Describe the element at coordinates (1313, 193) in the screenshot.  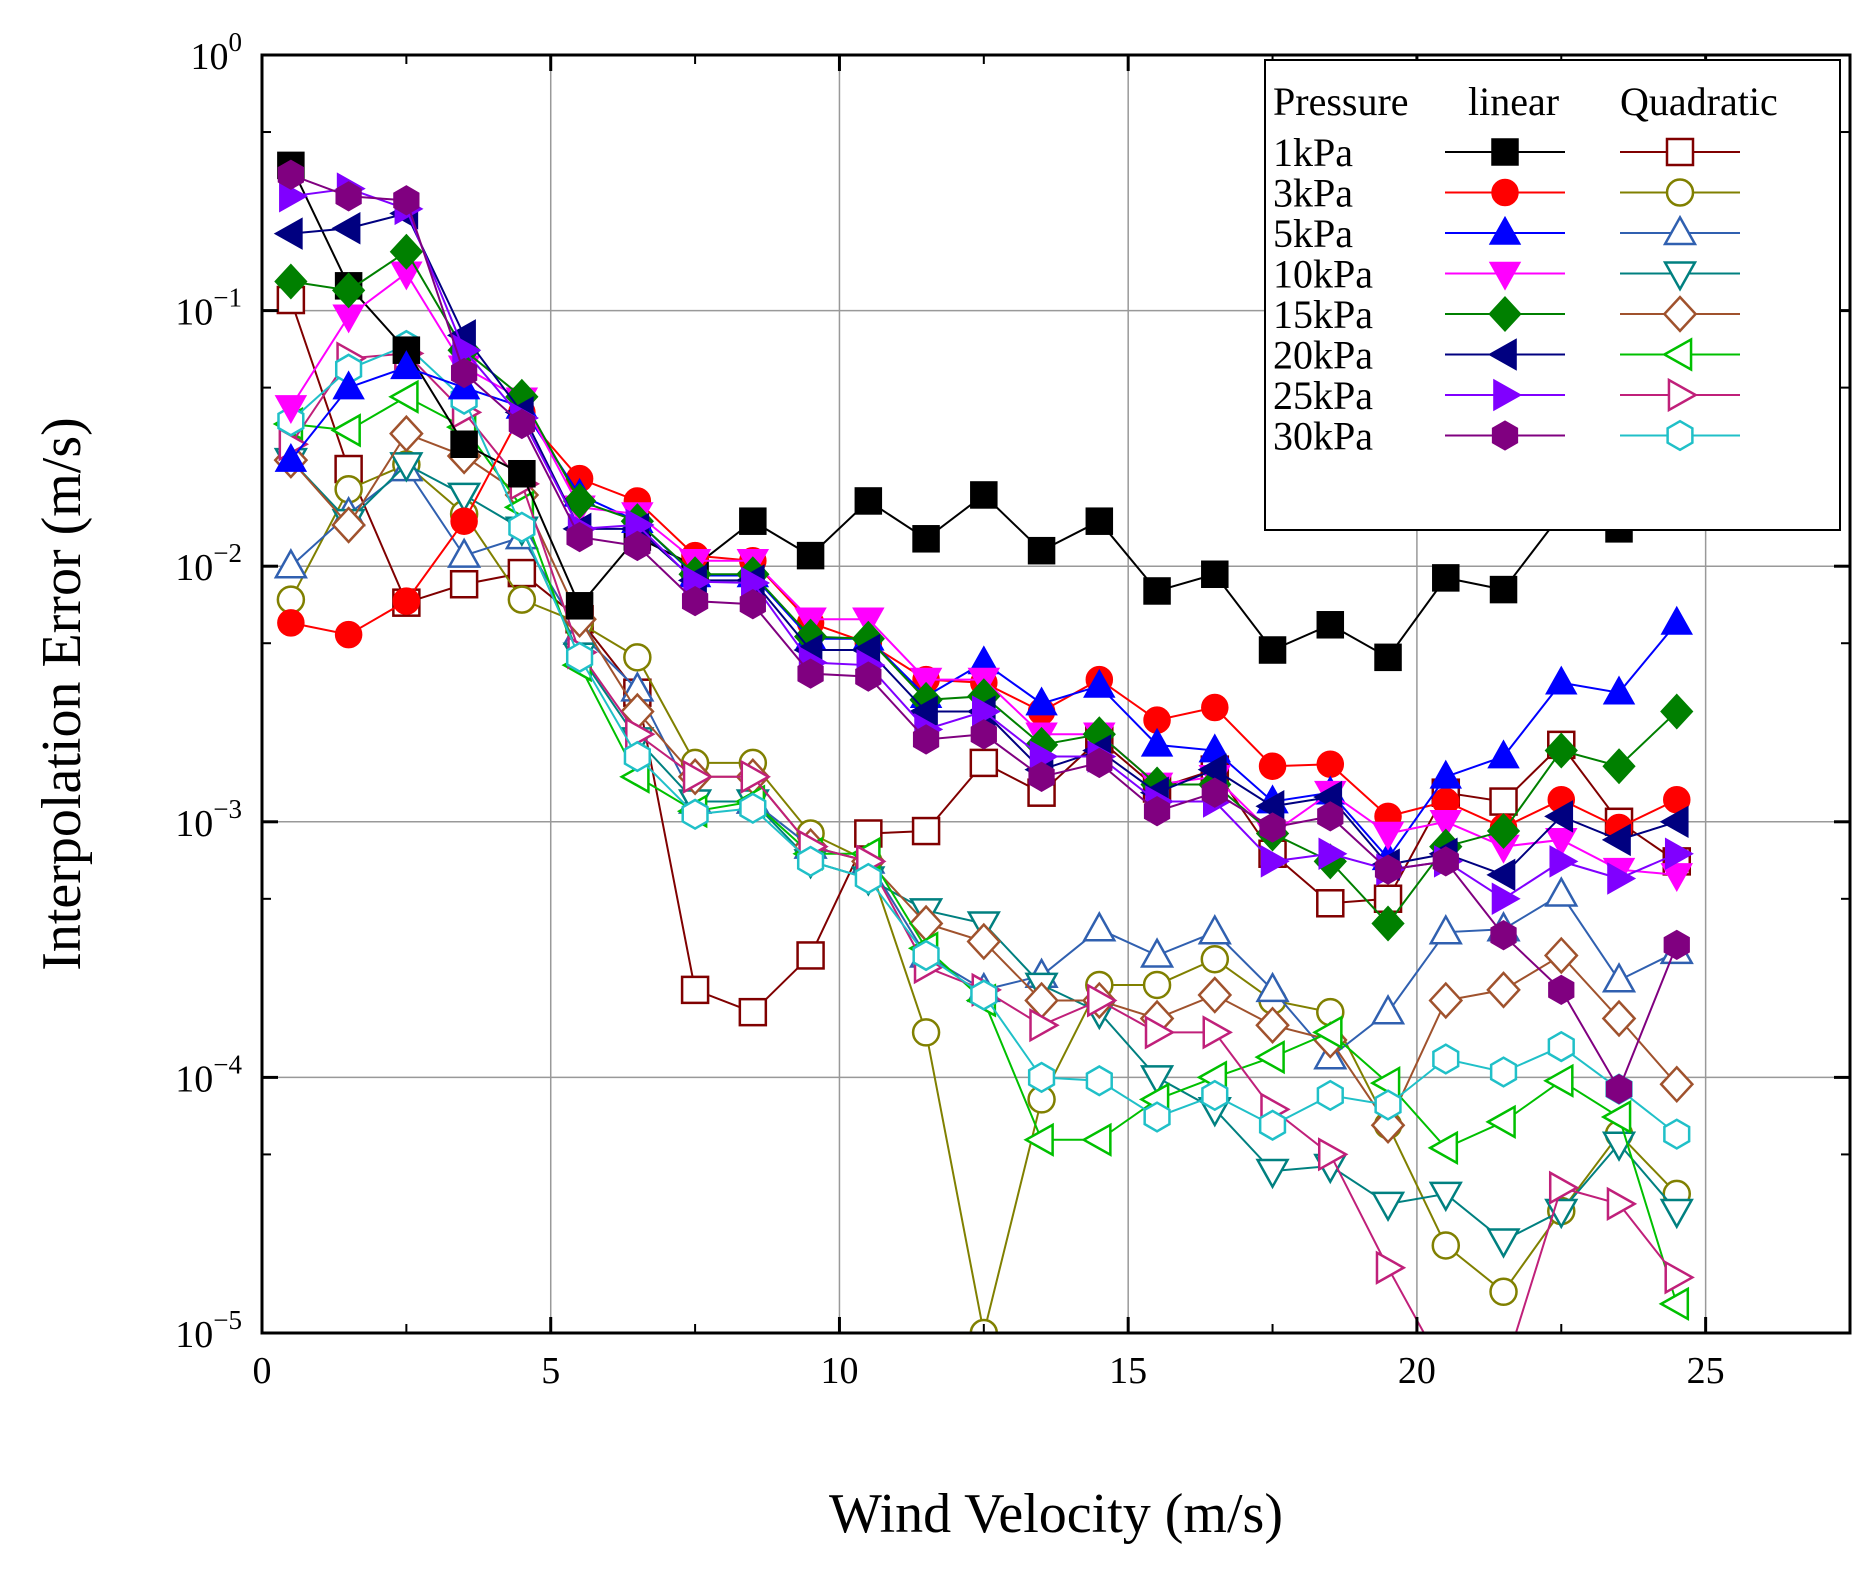
I see `legend-label: 3kPa` at that location.